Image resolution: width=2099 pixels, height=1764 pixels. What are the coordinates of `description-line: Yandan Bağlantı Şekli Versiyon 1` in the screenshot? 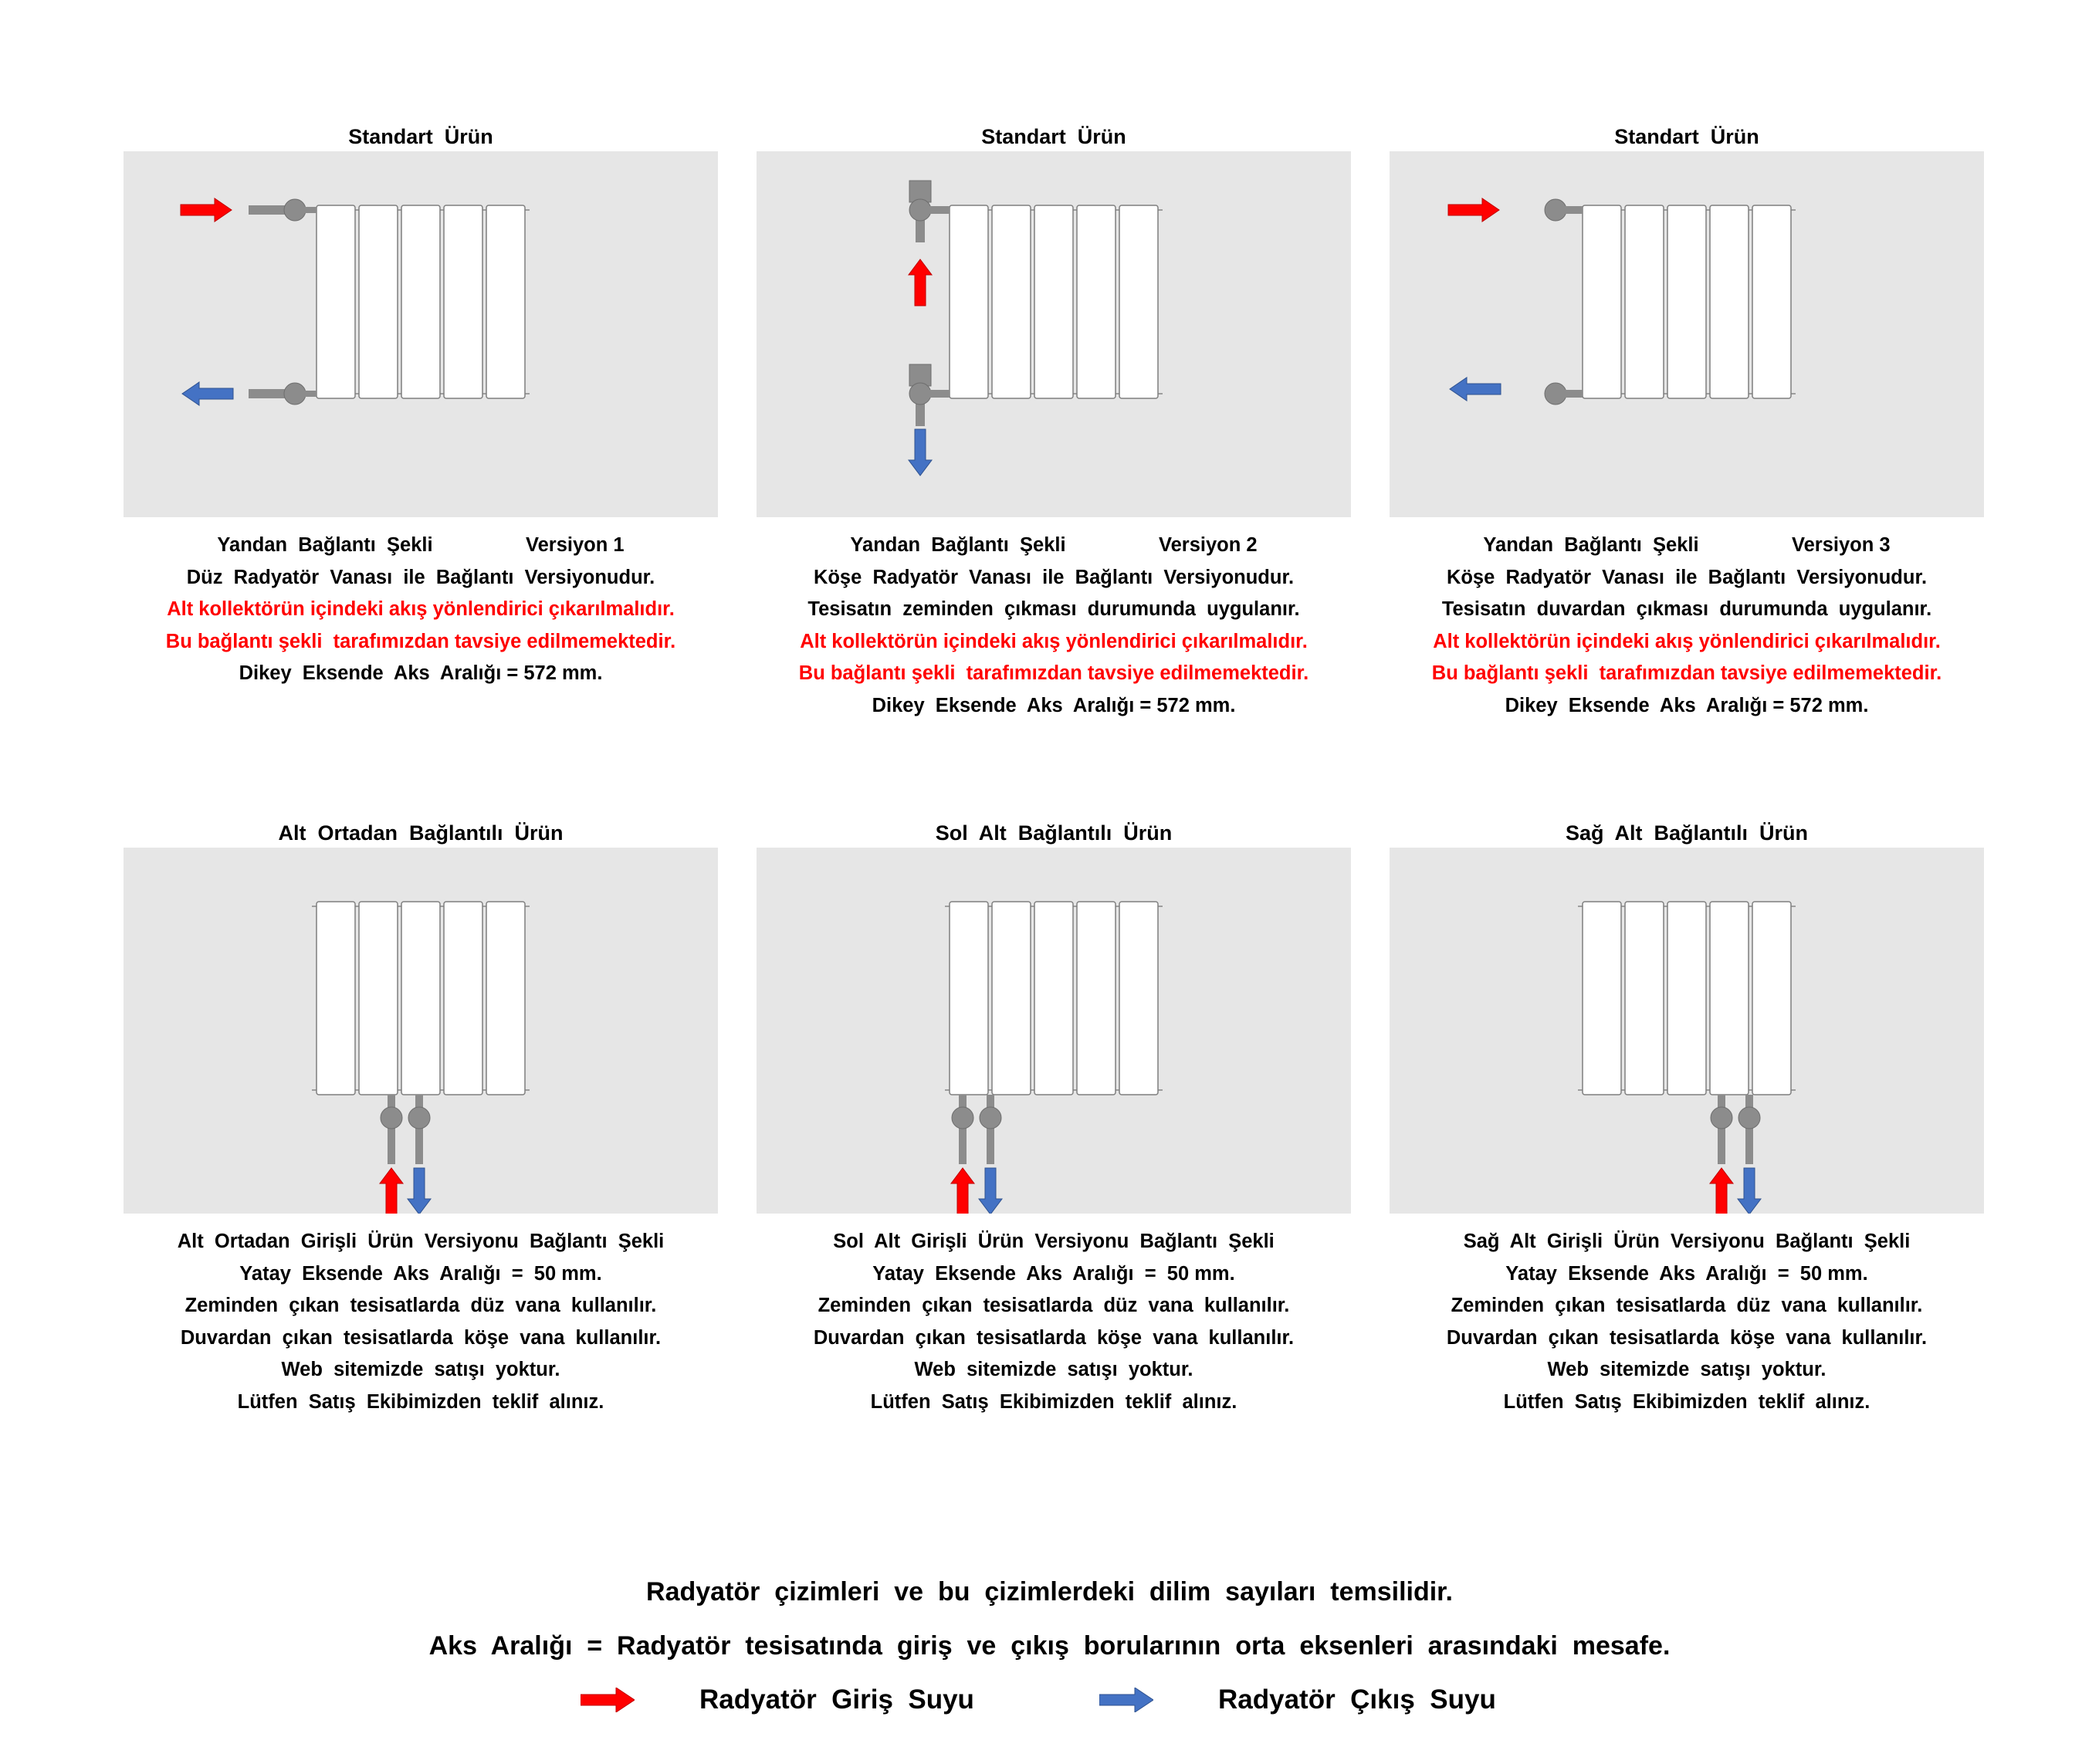 It's located at (421, 545).